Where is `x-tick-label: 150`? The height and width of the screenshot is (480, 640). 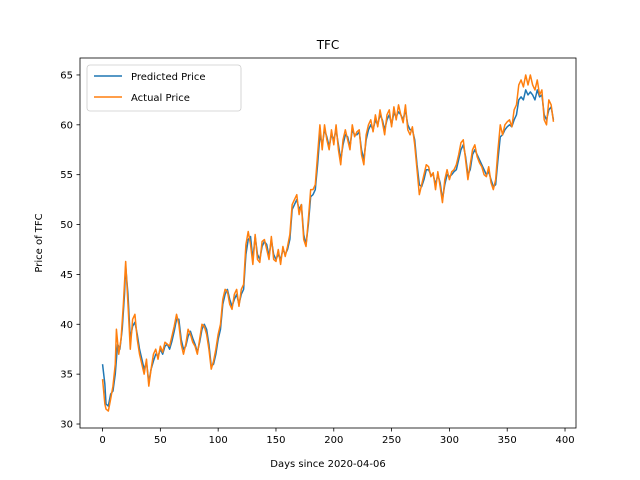 x-tick-label: 150 is located at coordinates (275, 440).